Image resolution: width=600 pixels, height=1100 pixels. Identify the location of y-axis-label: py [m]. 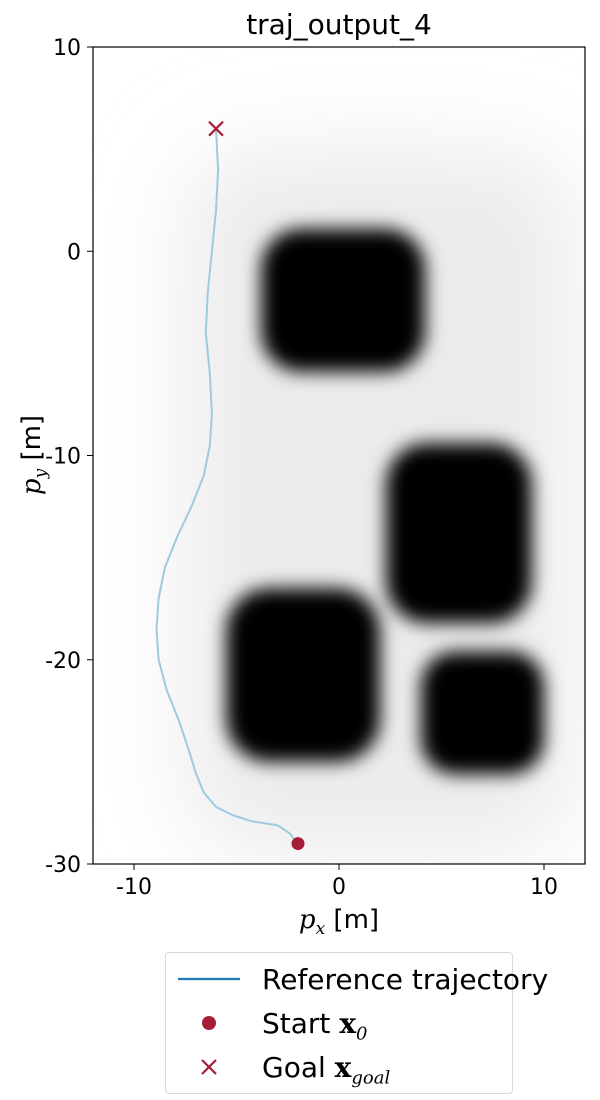
(34, 455).